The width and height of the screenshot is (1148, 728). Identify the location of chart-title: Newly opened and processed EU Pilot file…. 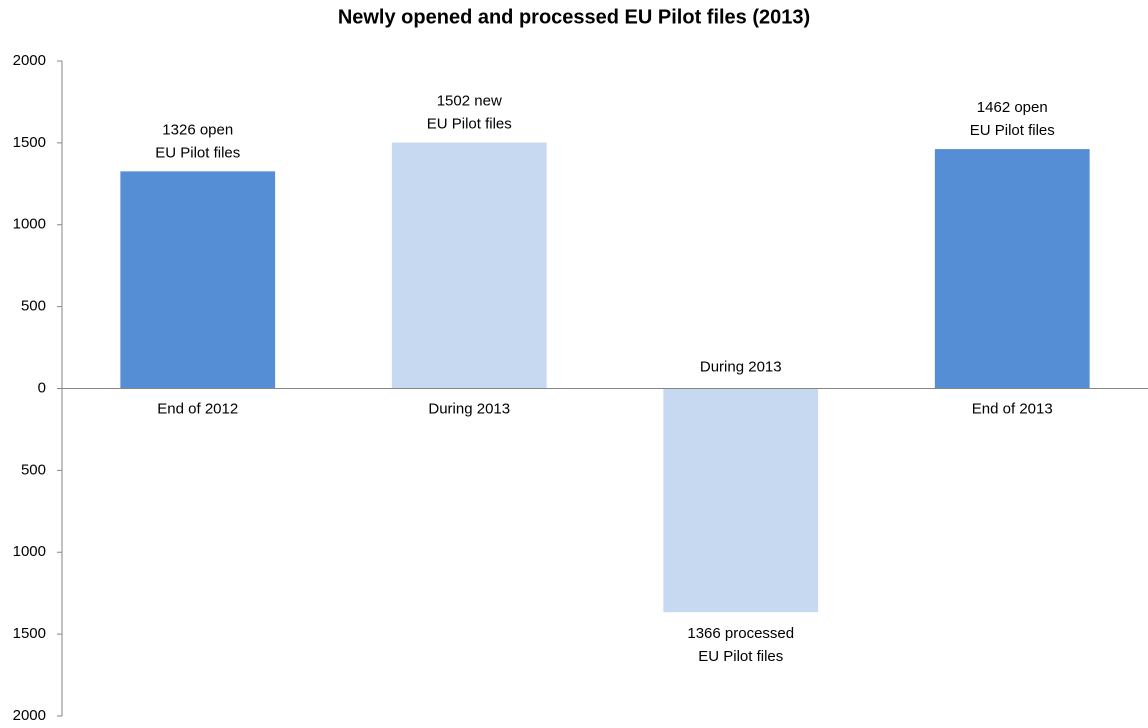
(574, 17).